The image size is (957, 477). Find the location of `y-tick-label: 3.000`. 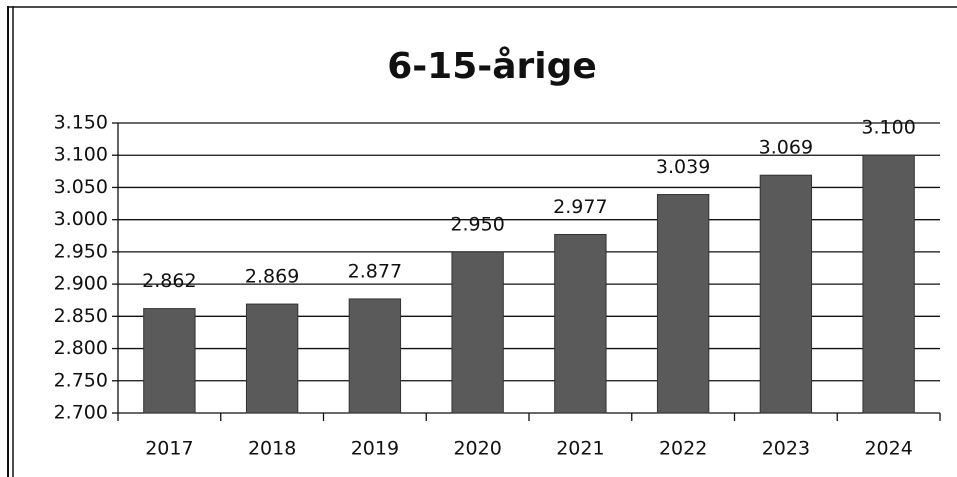

y-tick-label: 3.000 is located at coordinates (81, 219).